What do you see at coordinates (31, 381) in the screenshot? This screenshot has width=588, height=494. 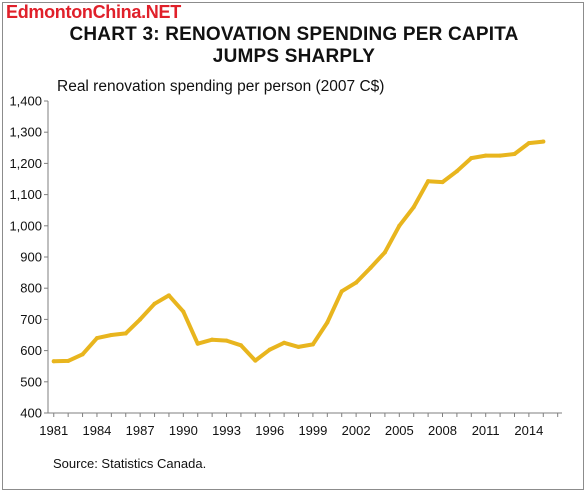 I see `y-tick-label: 500` at bounding box center [31, 381].